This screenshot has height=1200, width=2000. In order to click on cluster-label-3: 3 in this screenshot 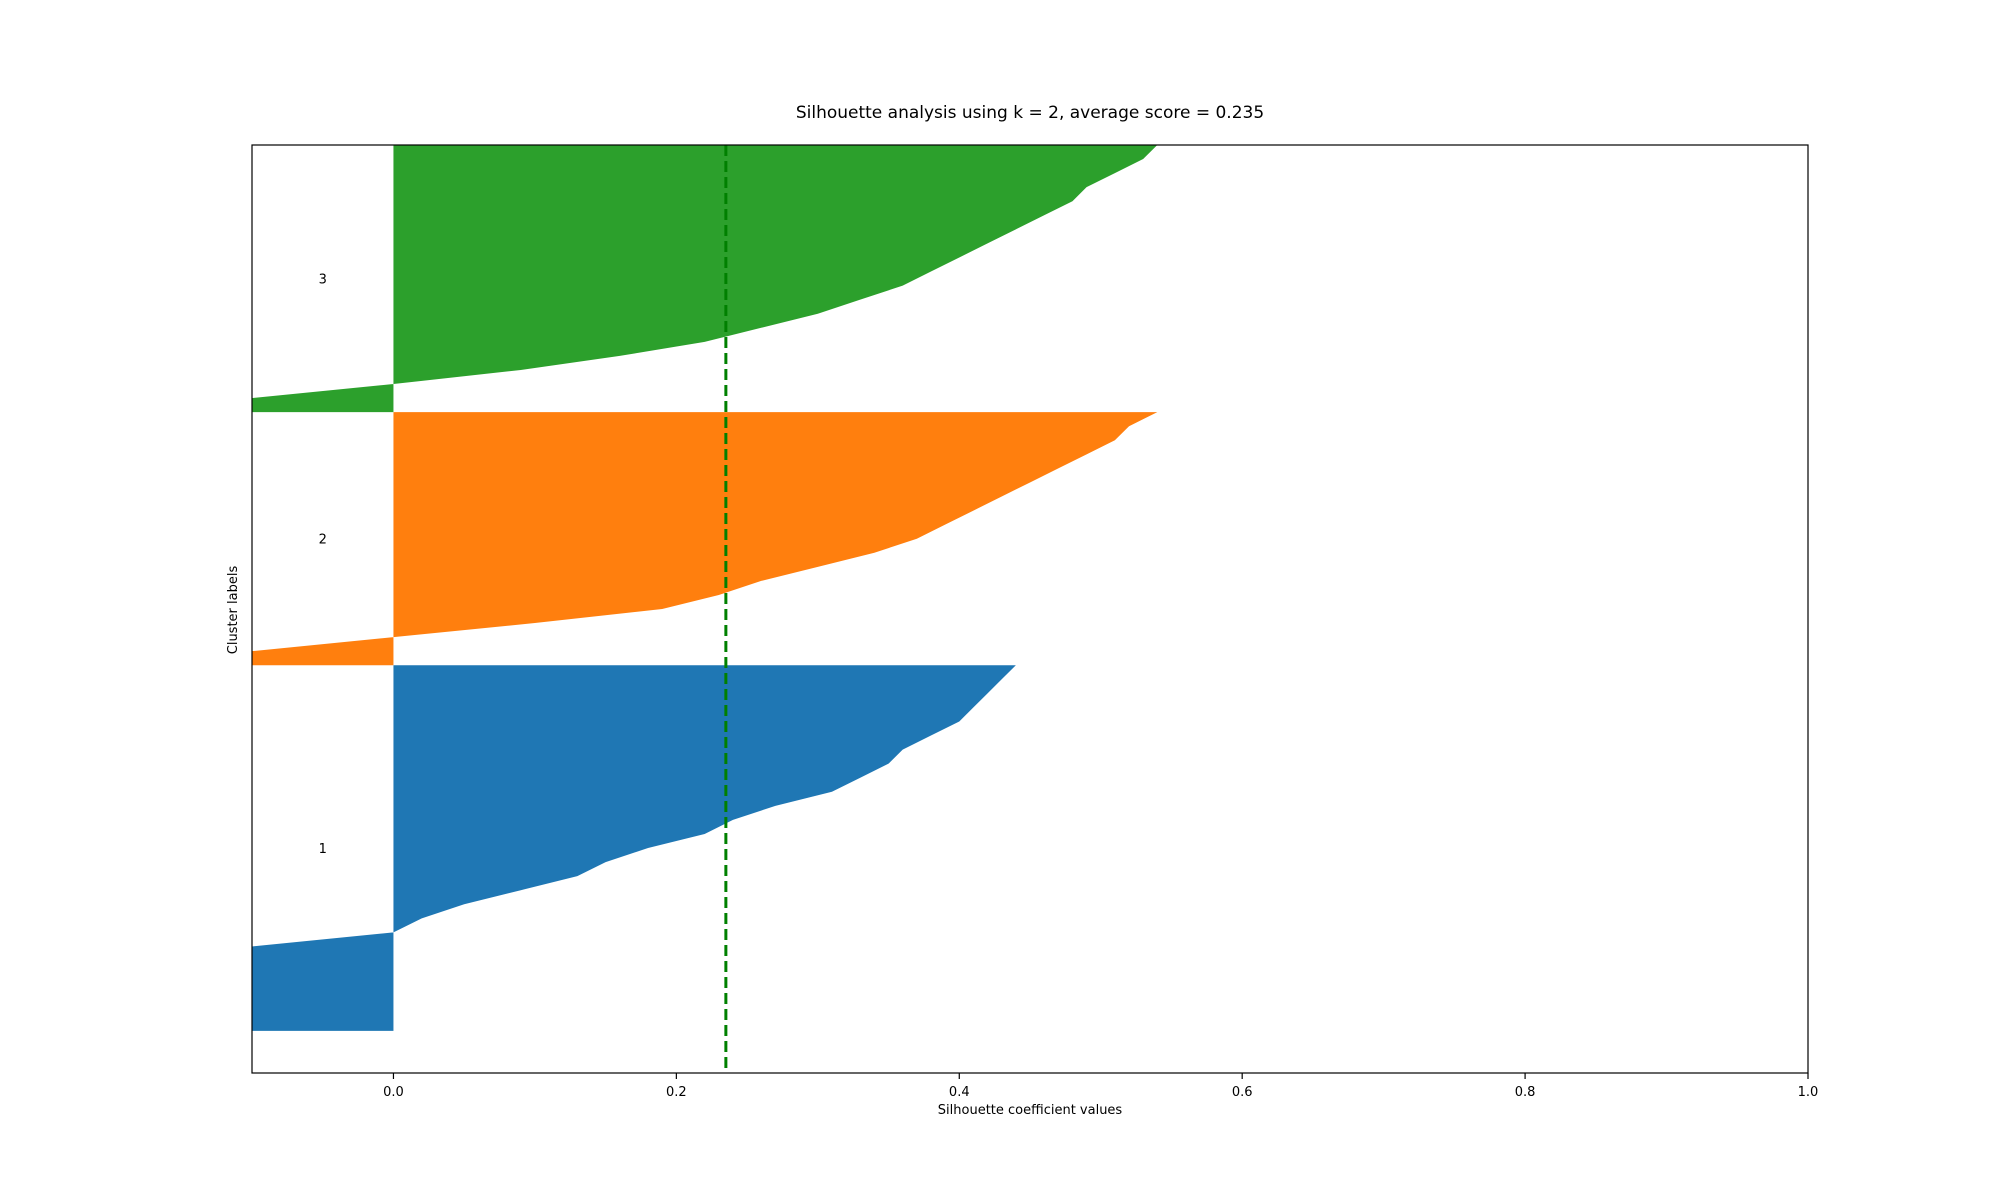, I will do `click(323, 280)`.